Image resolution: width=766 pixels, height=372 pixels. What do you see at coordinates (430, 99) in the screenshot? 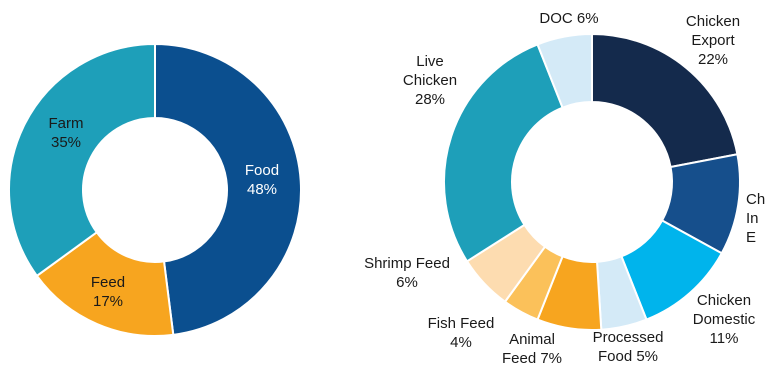
I see `slice-label-line: 28%` at bounding box center [430, 99].